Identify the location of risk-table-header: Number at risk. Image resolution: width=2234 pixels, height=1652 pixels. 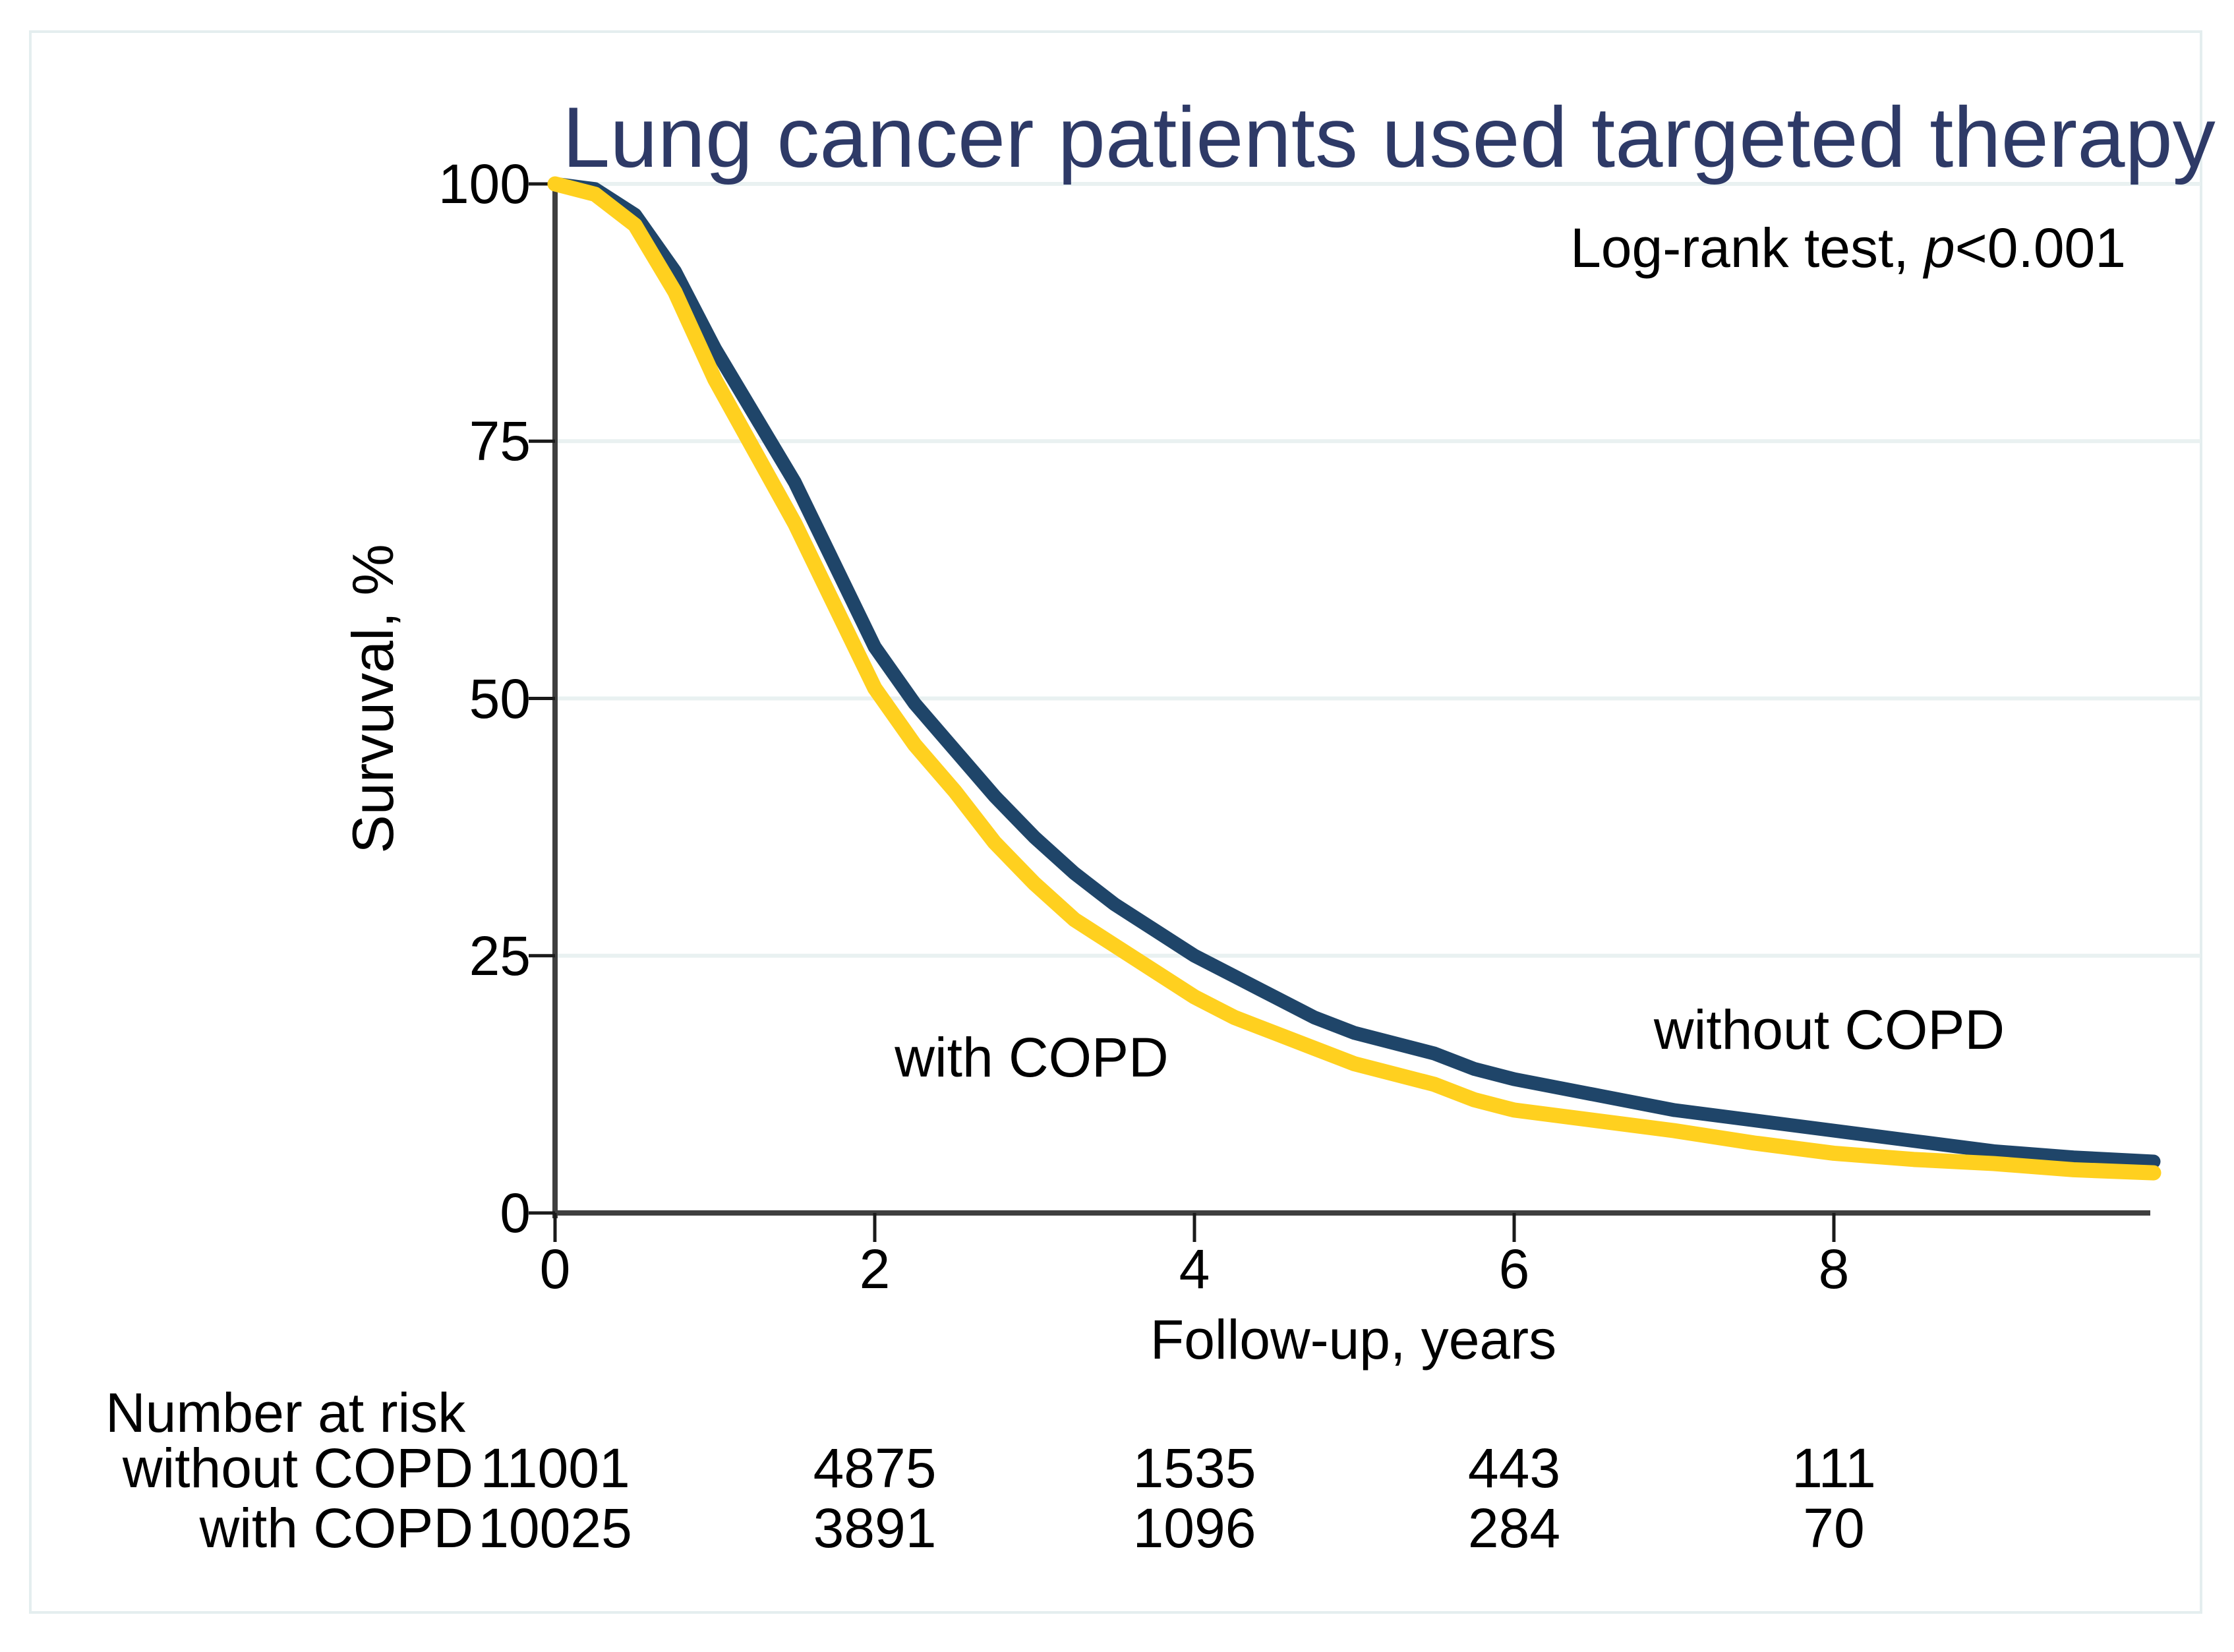
(286, 1413).